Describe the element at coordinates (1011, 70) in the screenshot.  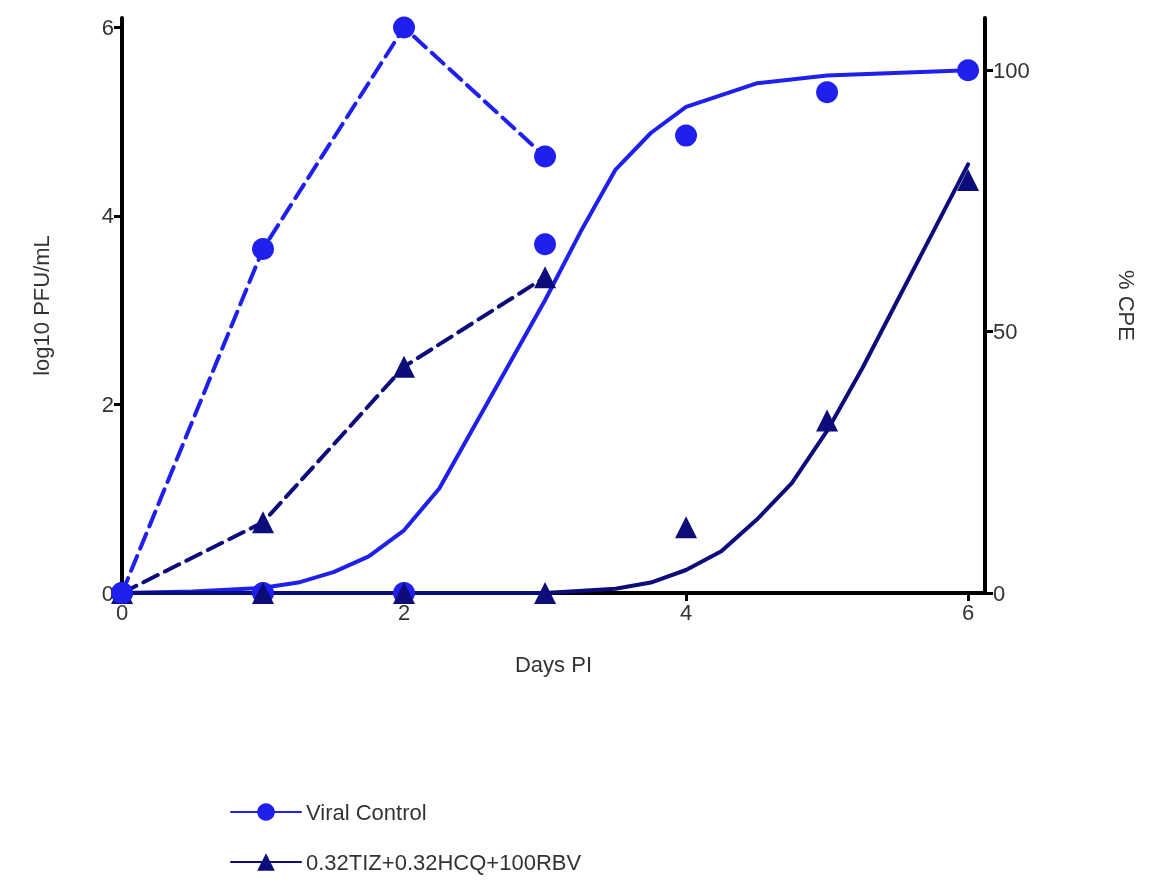
I see `y2-tick-label: 100` at that location.